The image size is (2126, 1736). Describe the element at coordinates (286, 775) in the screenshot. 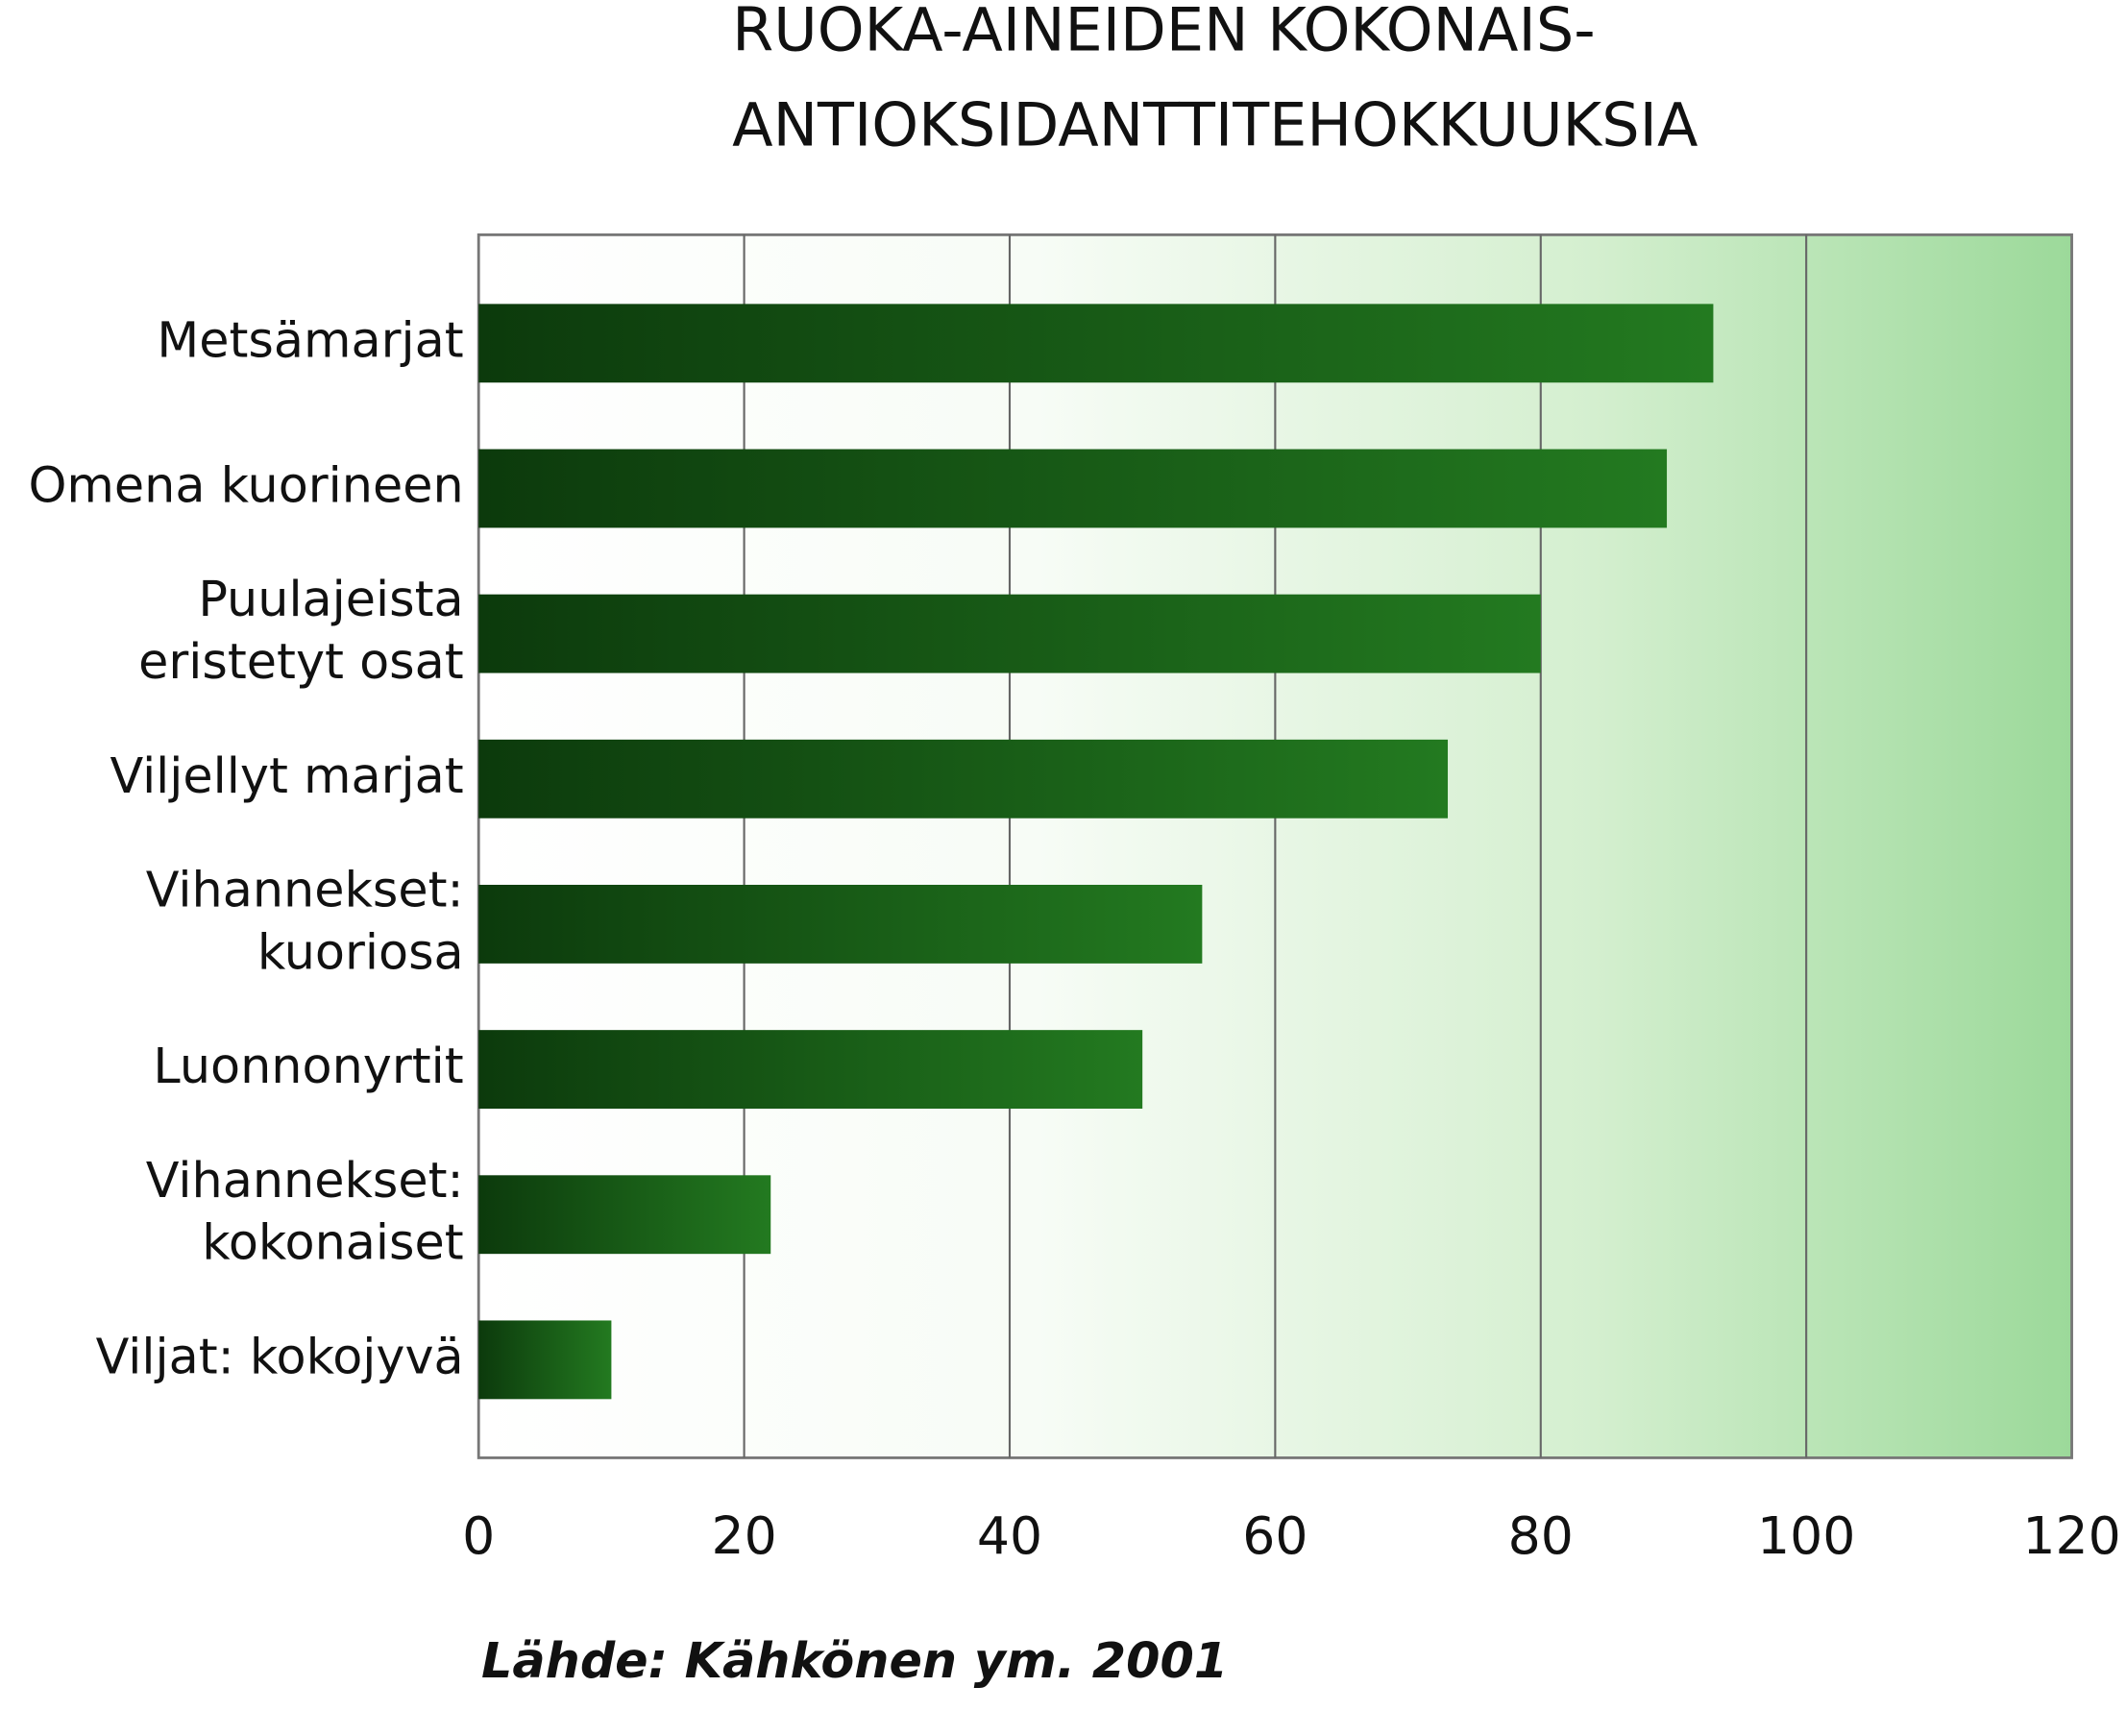

I see `y-tick-label: Viljellyt marjat` at that location.